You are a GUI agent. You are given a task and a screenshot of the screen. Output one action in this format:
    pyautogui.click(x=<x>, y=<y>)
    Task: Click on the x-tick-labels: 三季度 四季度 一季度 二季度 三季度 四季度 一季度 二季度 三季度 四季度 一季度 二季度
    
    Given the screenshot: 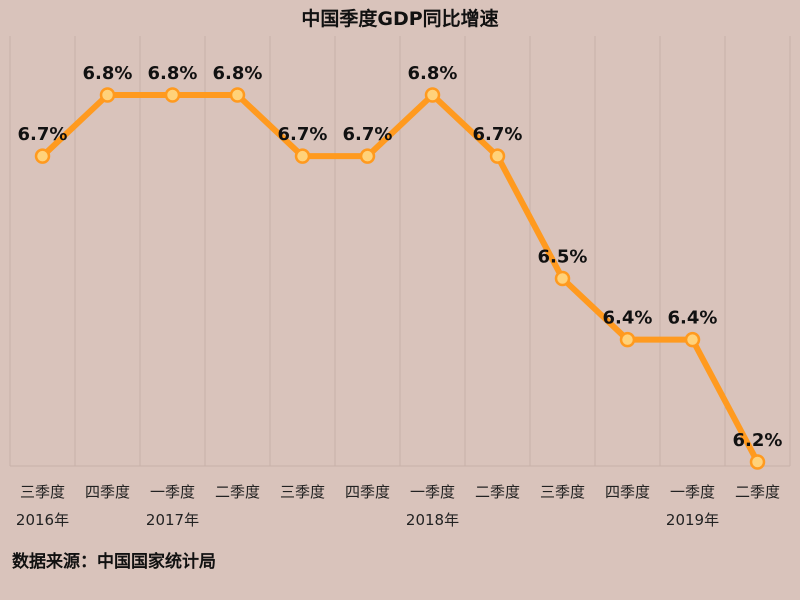 What is the action you would take?
    pyautogui.click(x=400, y=492)
    